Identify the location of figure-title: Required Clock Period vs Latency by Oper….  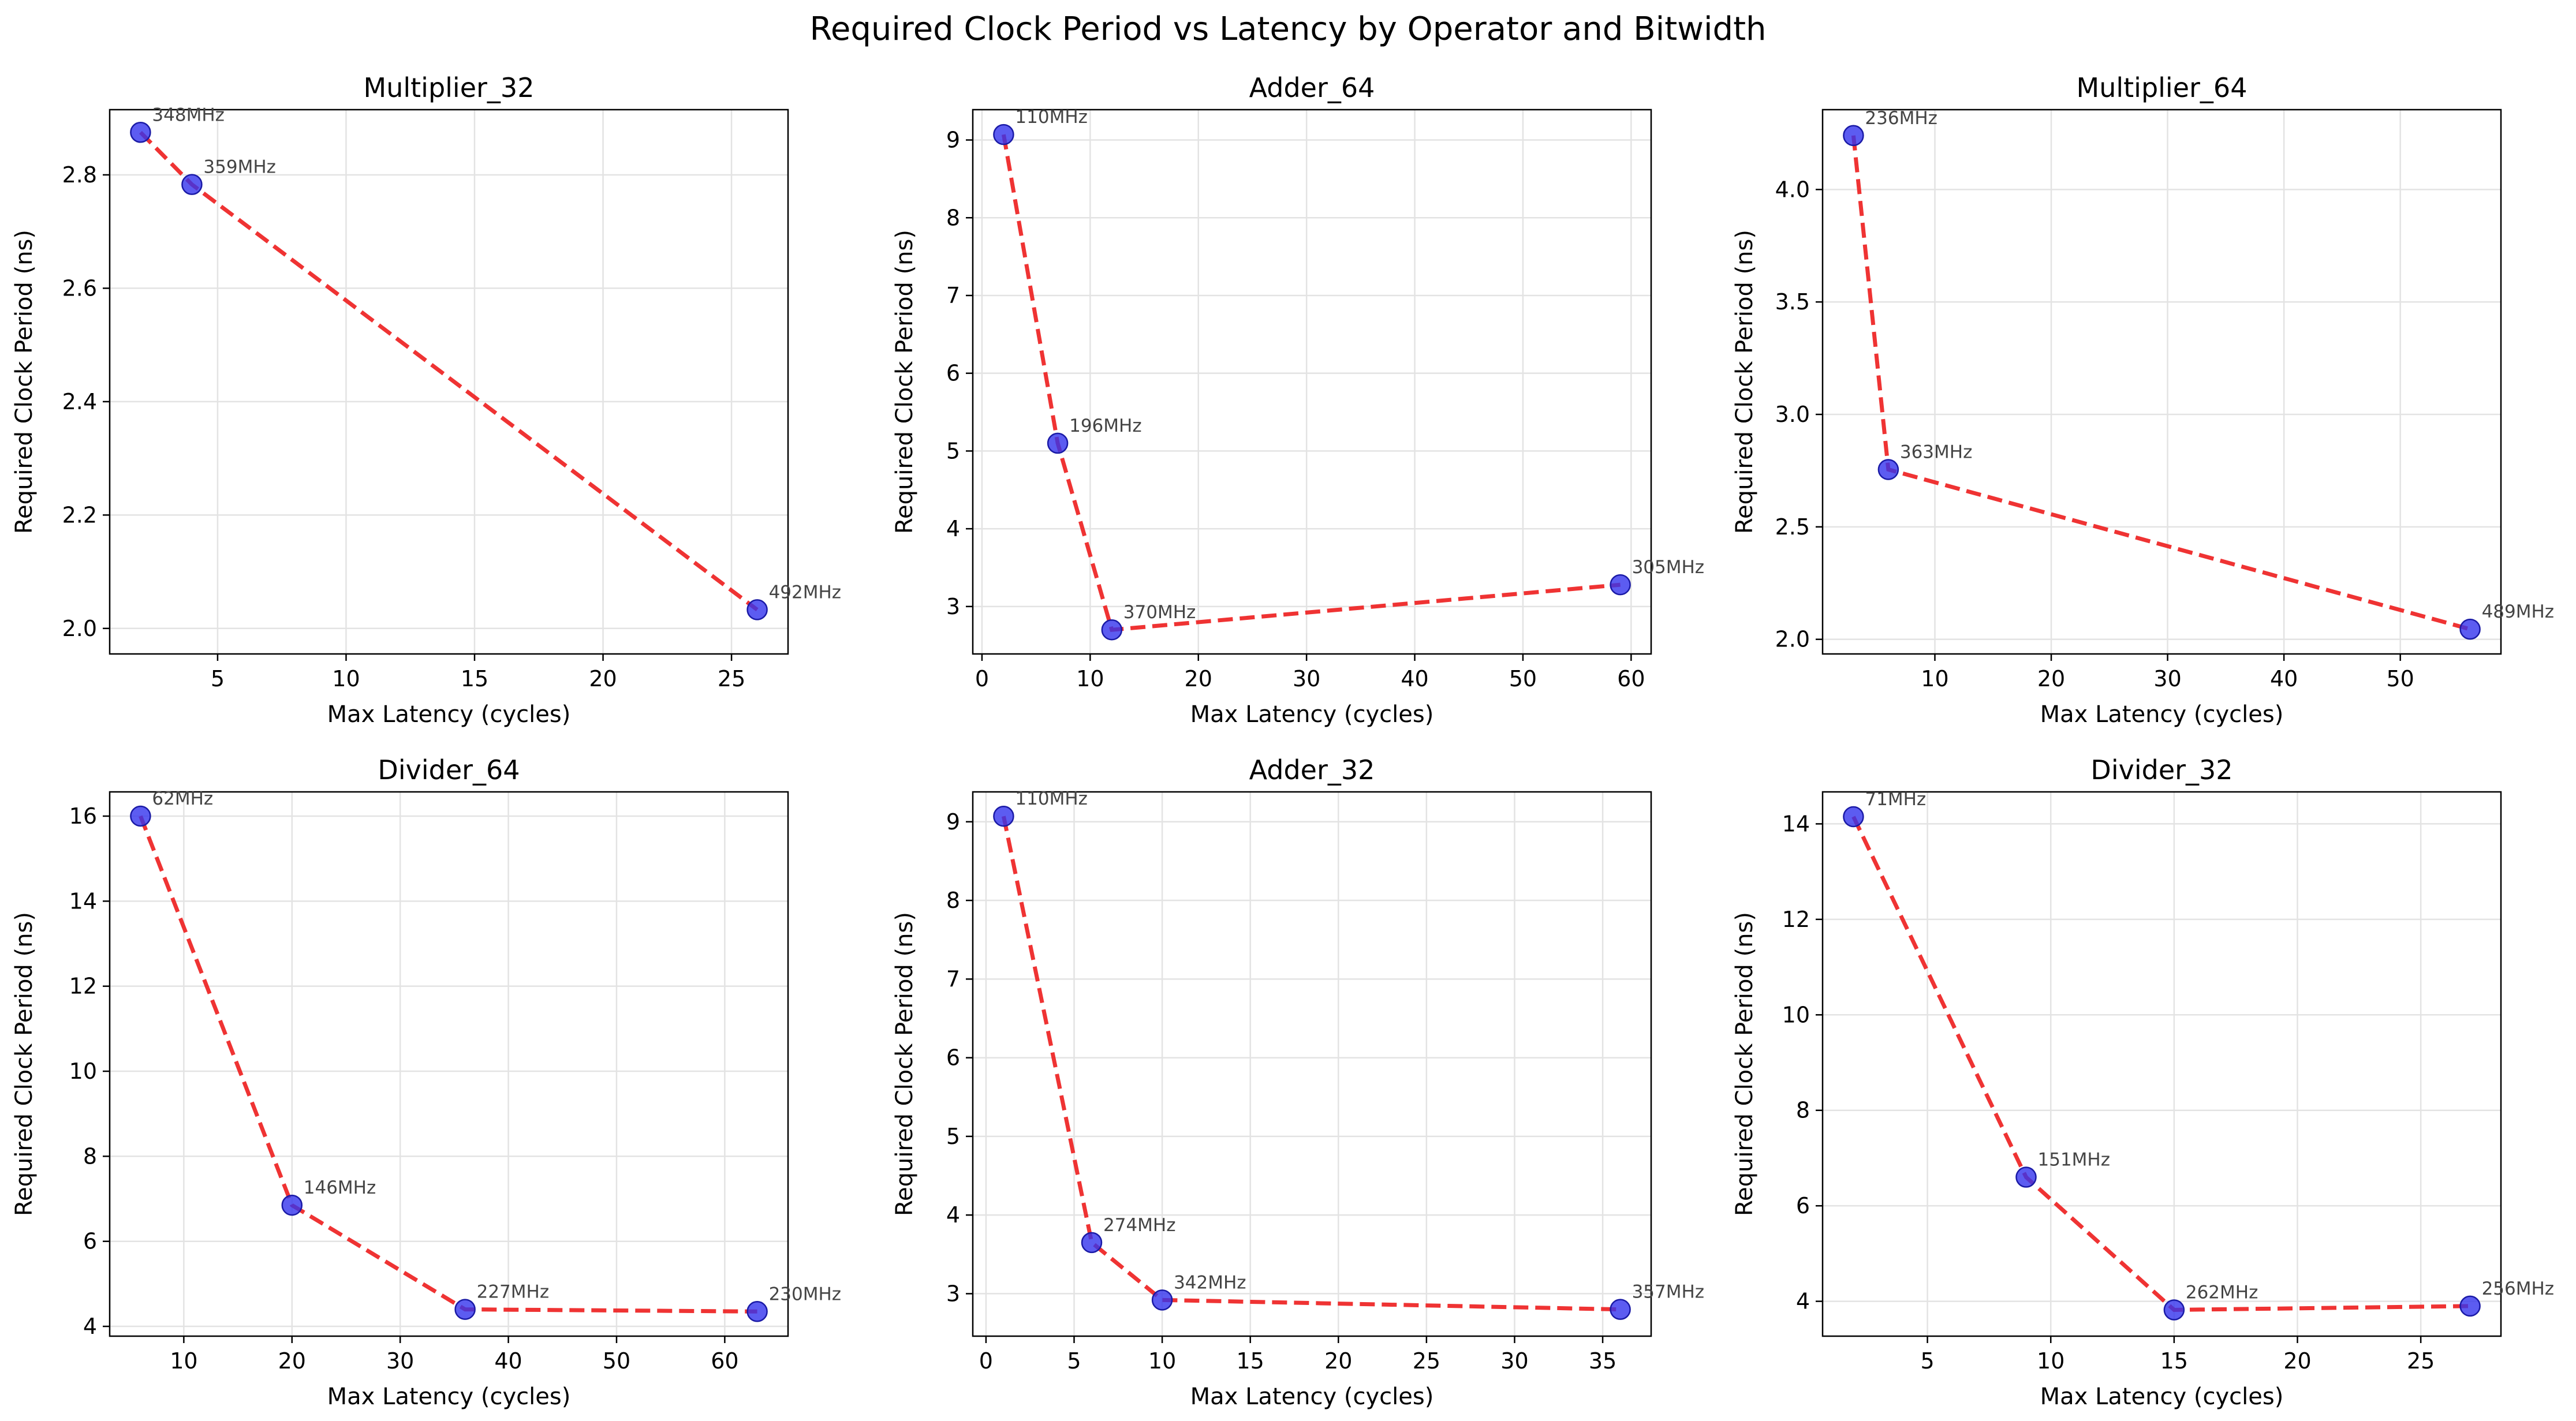
(1288, 29).